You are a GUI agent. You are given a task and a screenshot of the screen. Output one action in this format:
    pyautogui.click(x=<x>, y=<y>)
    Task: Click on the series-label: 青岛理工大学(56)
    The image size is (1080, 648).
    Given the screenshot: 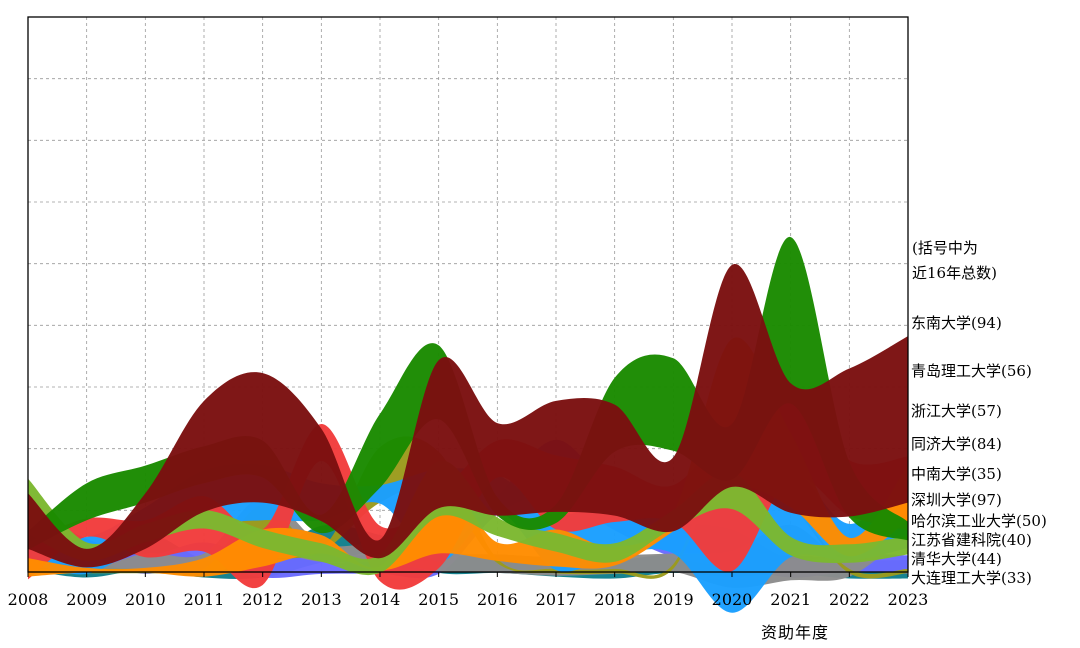 What is the action you would take?
    pyautogui.click(x=971, y=371)
    